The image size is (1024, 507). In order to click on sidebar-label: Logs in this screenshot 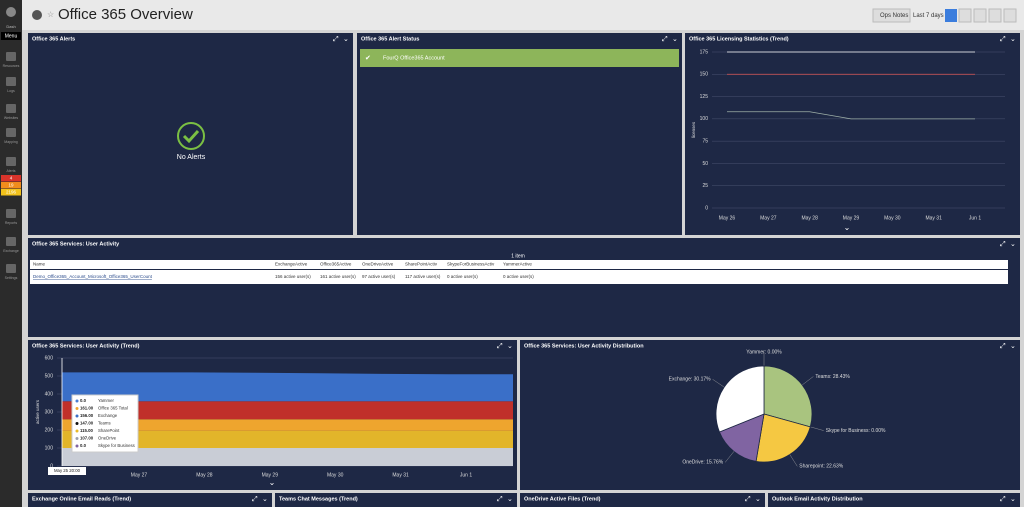, I will do `click(11, 91)`.